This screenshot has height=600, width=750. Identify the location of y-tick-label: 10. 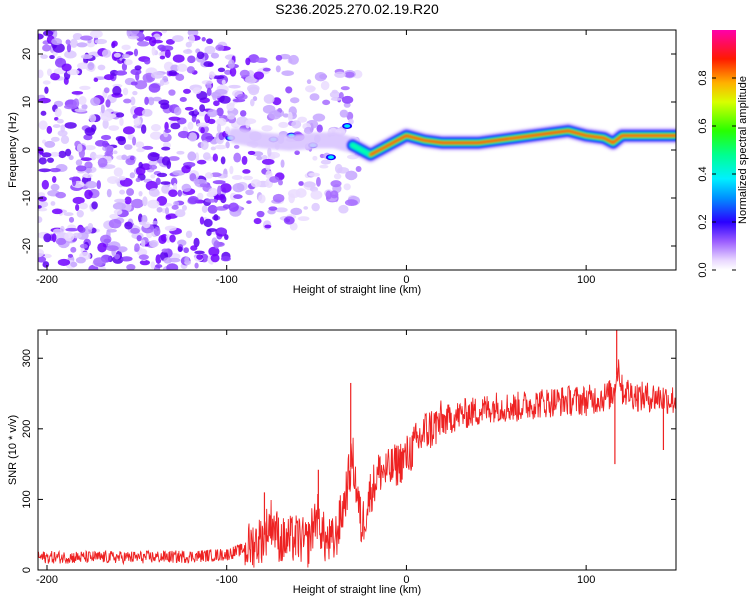
(27, 102).